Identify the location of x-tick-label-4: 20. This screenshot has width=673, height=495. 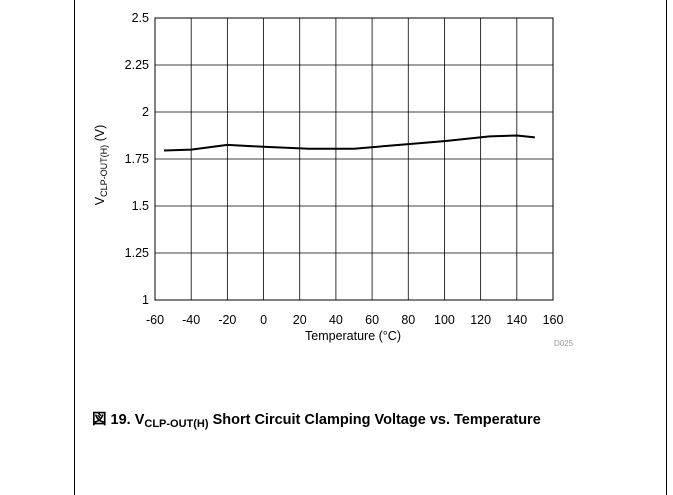
(300, 320).